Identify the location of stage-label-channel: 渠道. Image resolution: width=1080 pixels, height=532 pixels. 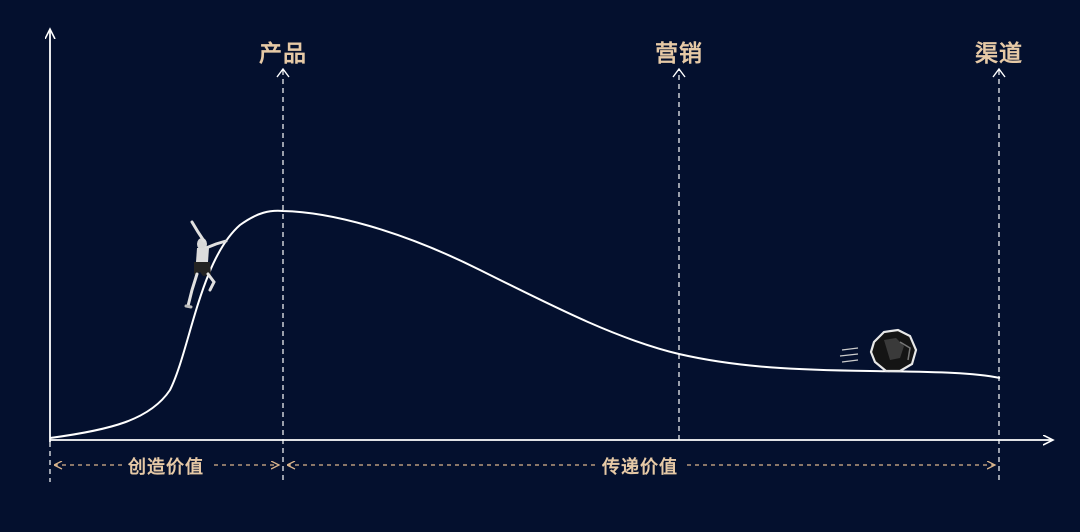
(999, 53).